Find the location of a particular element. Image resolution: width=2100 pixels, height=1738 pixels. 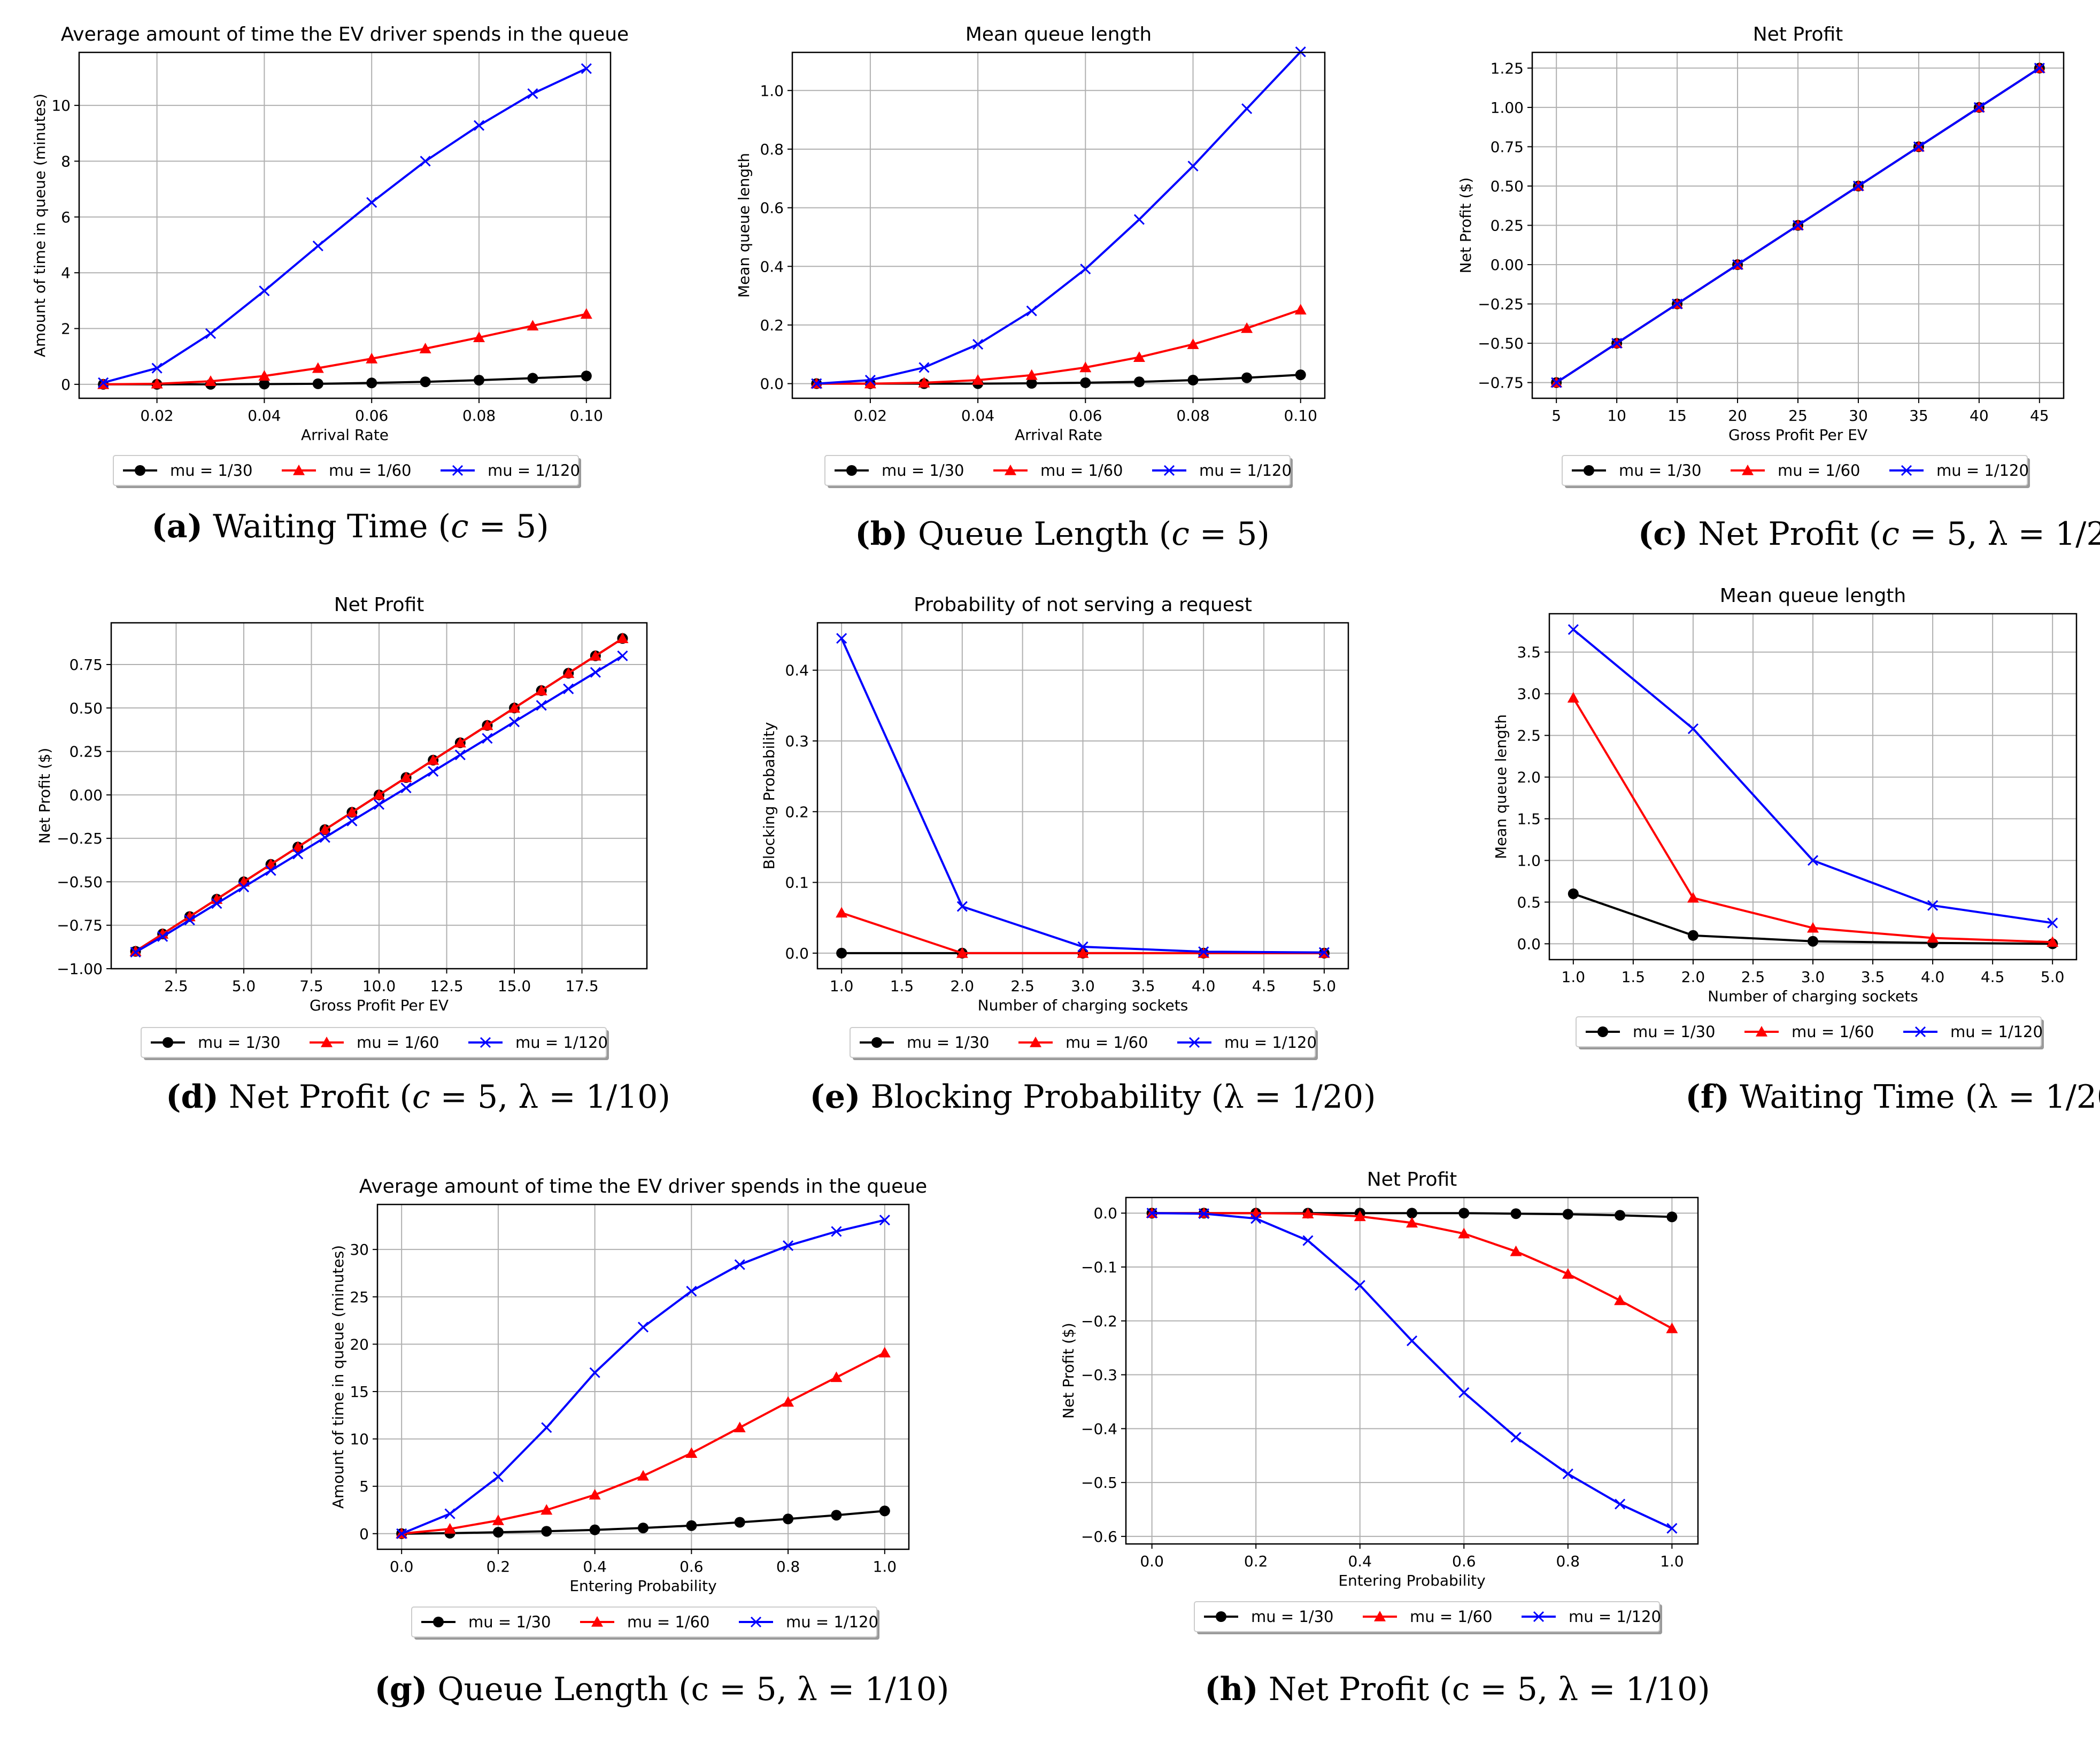

y-tick-label: 0.00 is located at coordinates (1507, 265).